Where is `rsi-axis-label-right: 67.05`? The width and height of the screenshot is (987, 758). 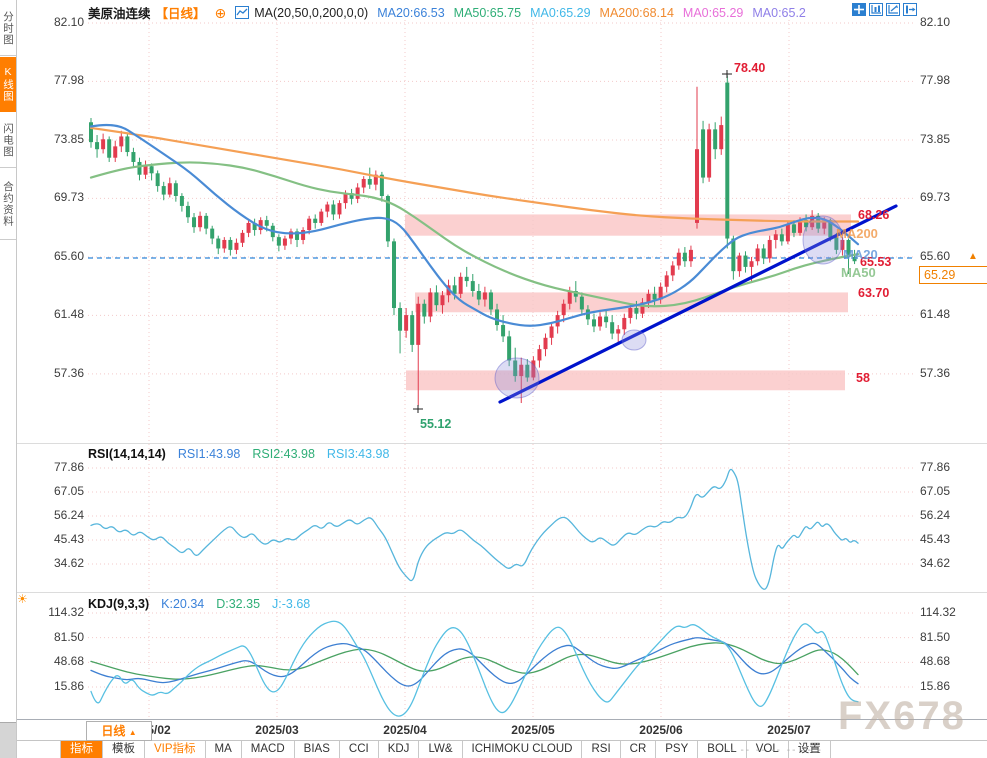
rsi-axis-label-right: 67.05 is located at coordinates (935, 490).